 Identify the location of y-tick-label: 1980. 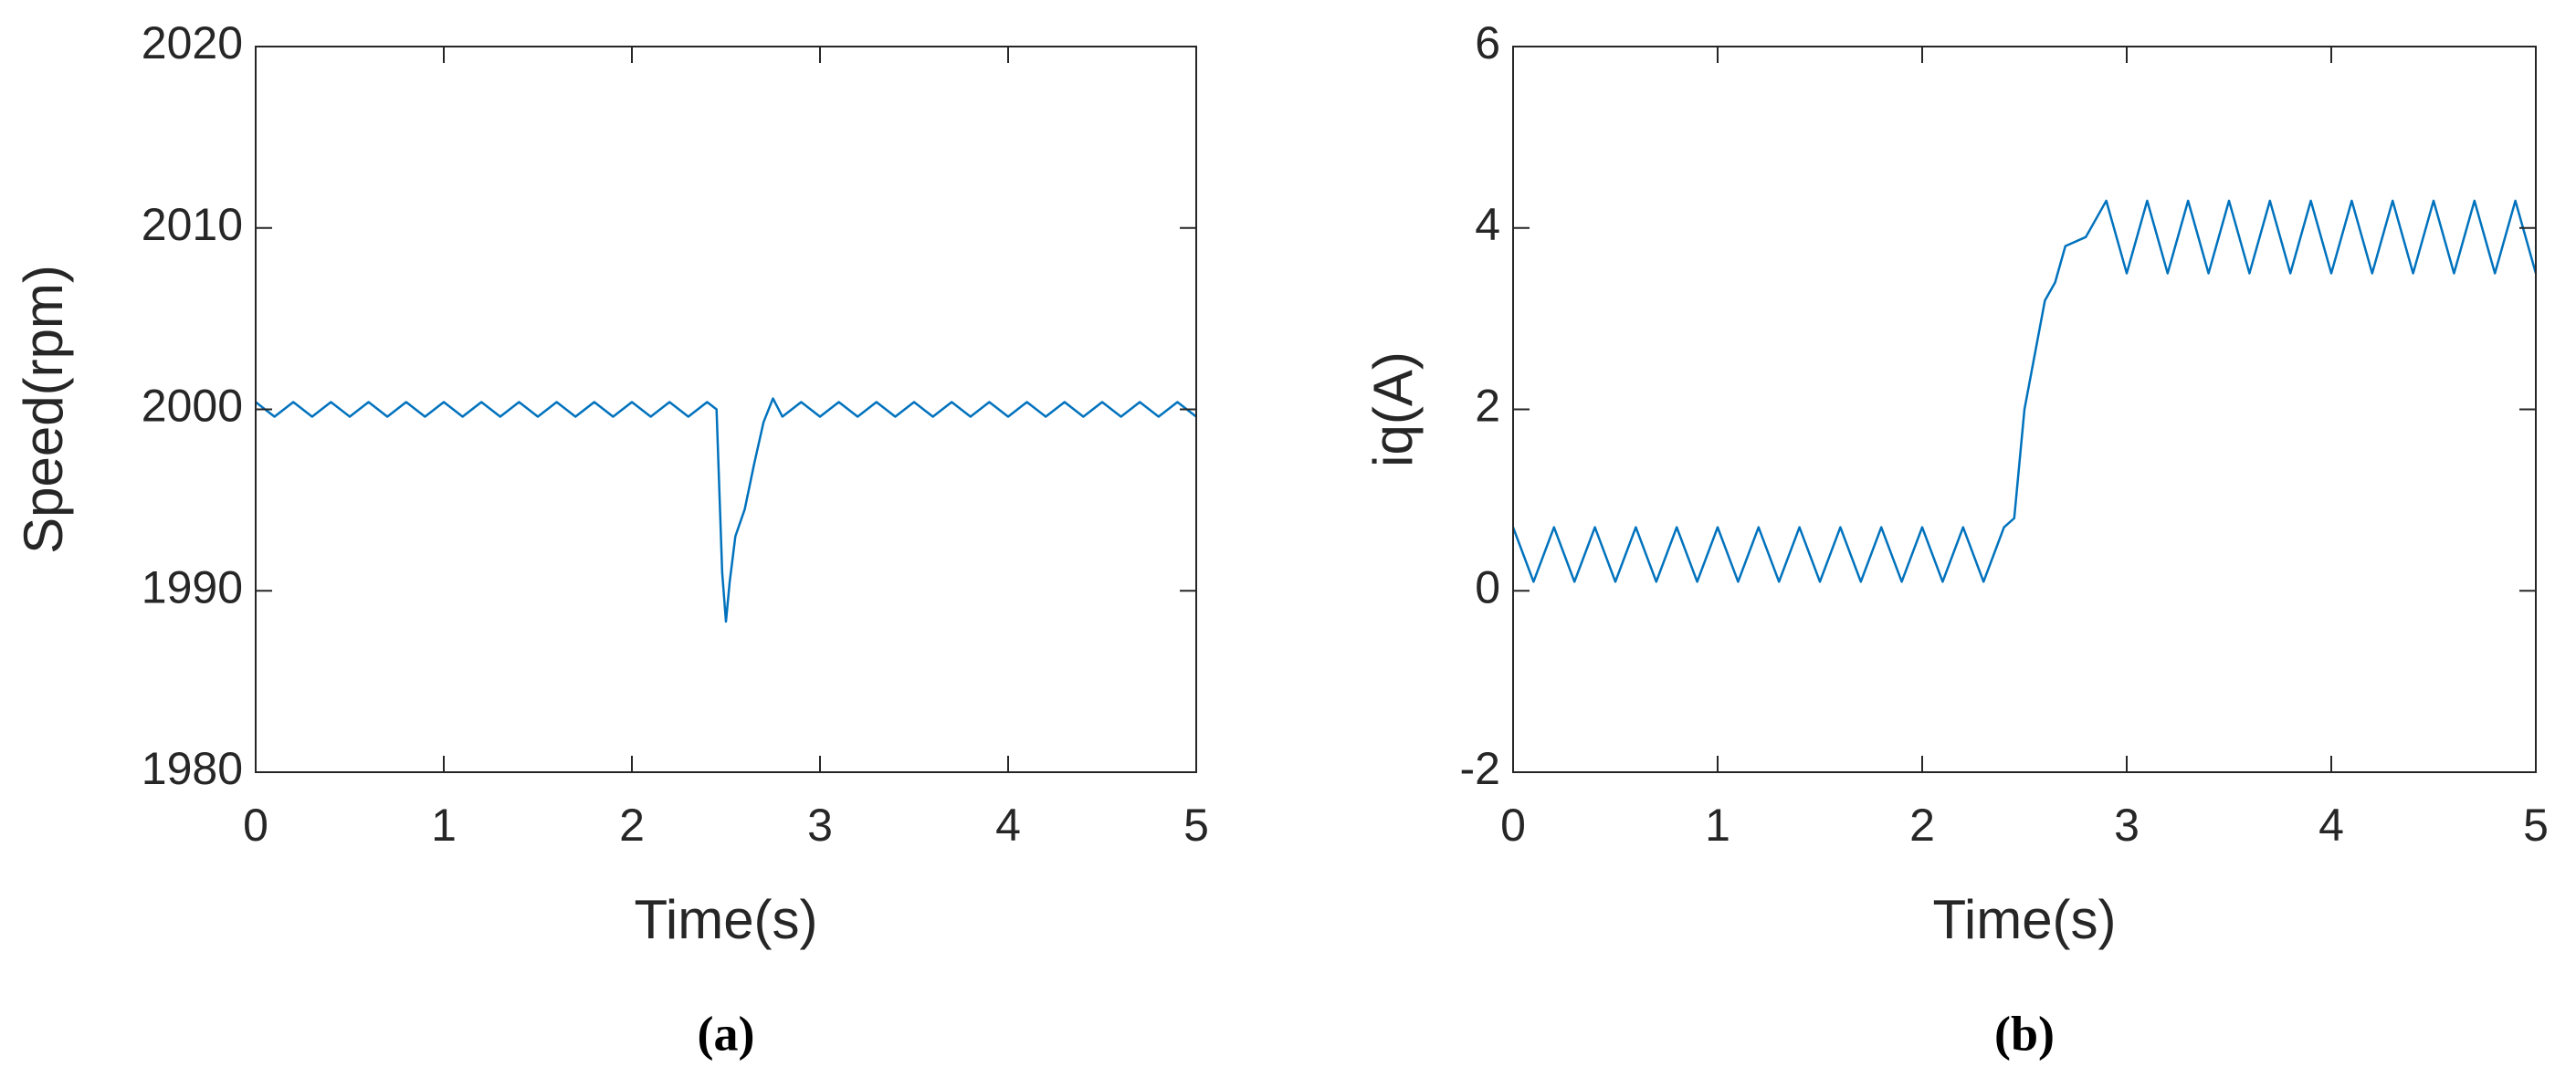
(192, 769).